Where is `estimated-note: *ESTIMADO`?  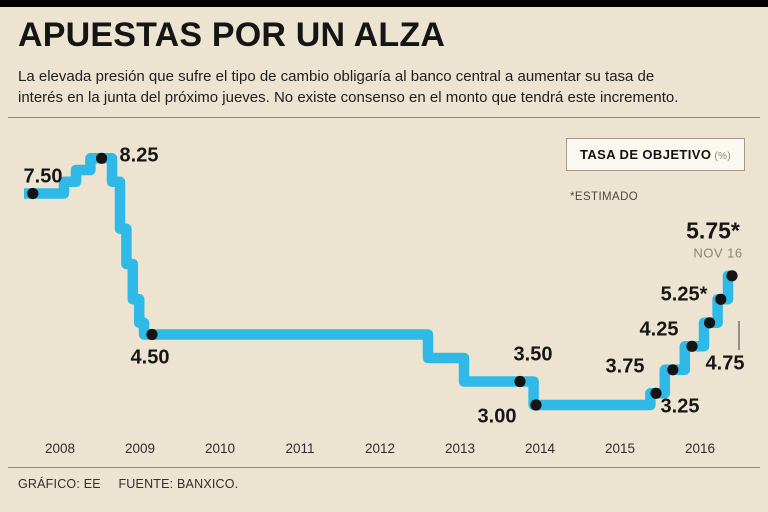
estimated-note: *ESTIMADO is located at coordinates (604, 197).